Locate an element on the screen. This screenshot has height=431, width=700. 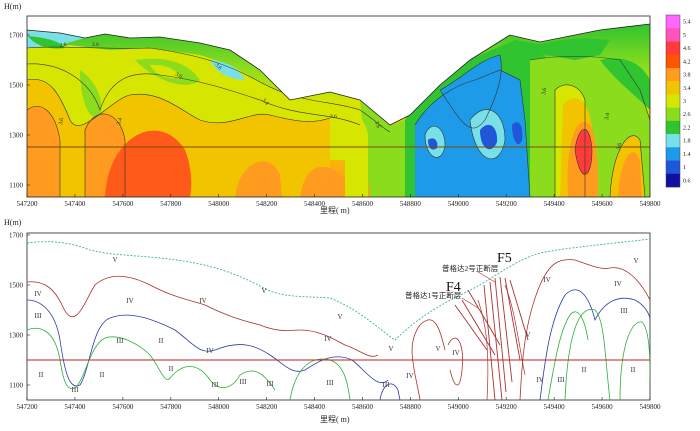
x-tick-label: 547200 is located at coordinates (28, 204).